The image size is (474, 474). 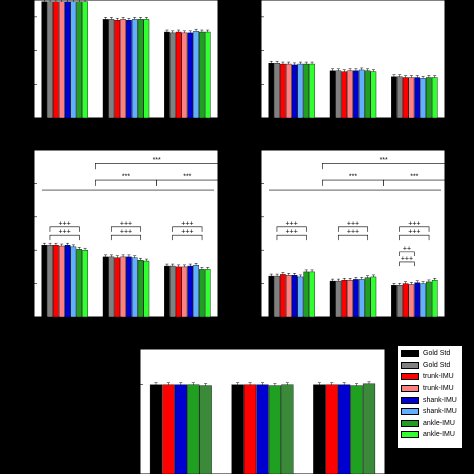 What do you see at coordinates (187, 324) in the screenshot?
I see `chart-3-xtick-label: fast` at bounding box center [187, 324].